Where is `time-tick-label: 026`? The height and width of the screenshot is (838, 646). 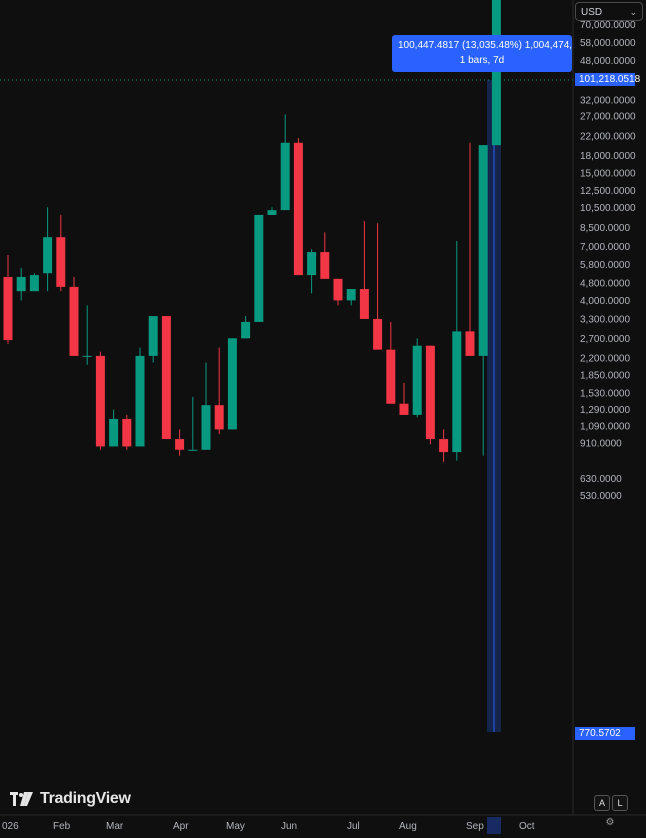
time-tick-label: 026 is located at coordinates (10, 826).